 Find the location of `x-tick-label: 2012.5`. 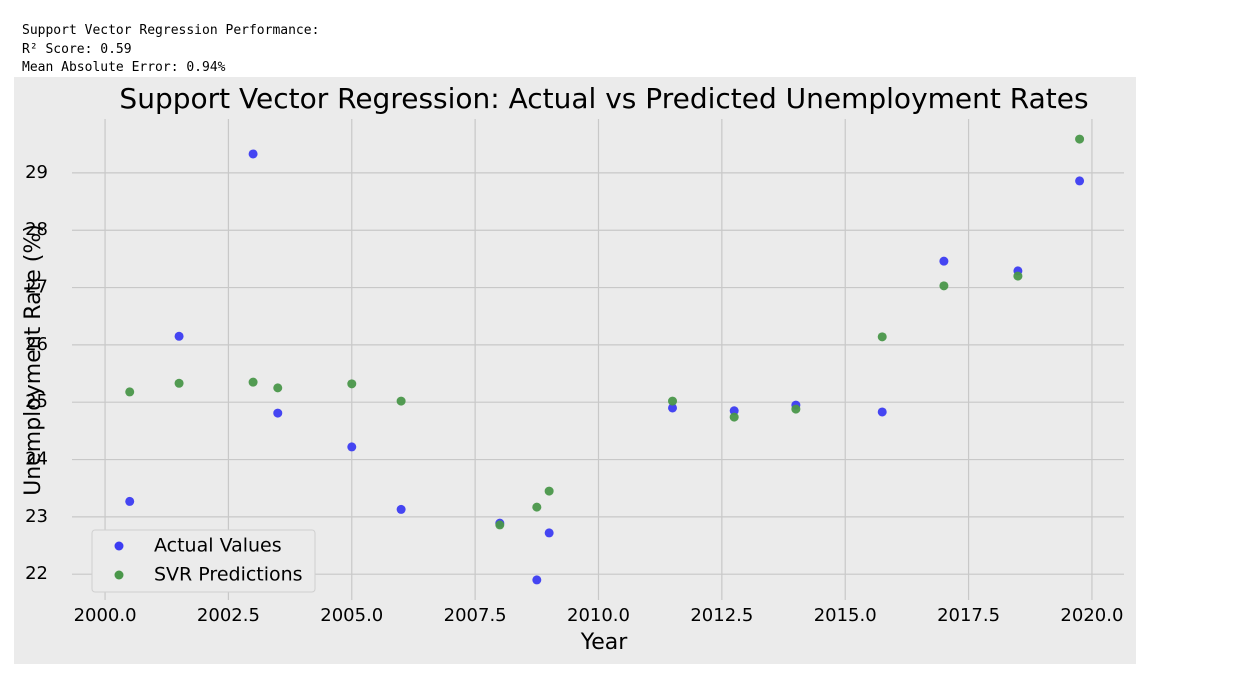

x-tick-label: 2012.5 is located at coordinates (721, 615).